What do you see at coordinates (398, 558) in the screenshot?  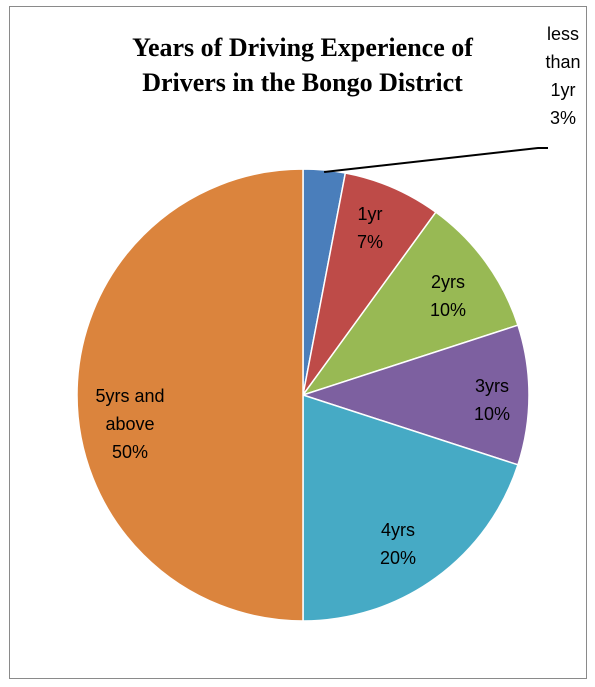 I see `data-label-value: 20%` at bounding box center [398, 558].